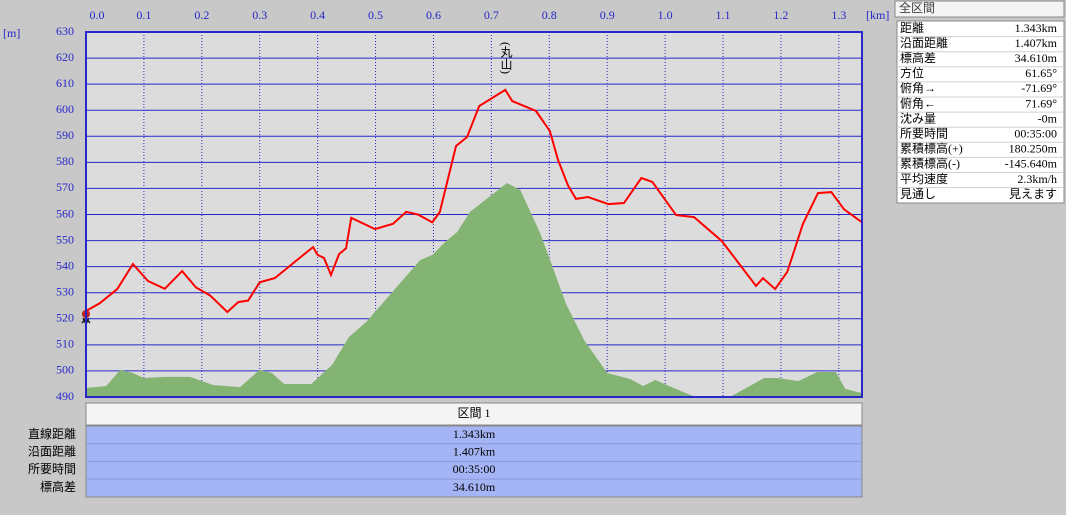 The width and height of the screenshot is (1066, 515). Describe the element at coordinates (65, 239) in the screenshot. I see `y-tick-label: 550` at that location.